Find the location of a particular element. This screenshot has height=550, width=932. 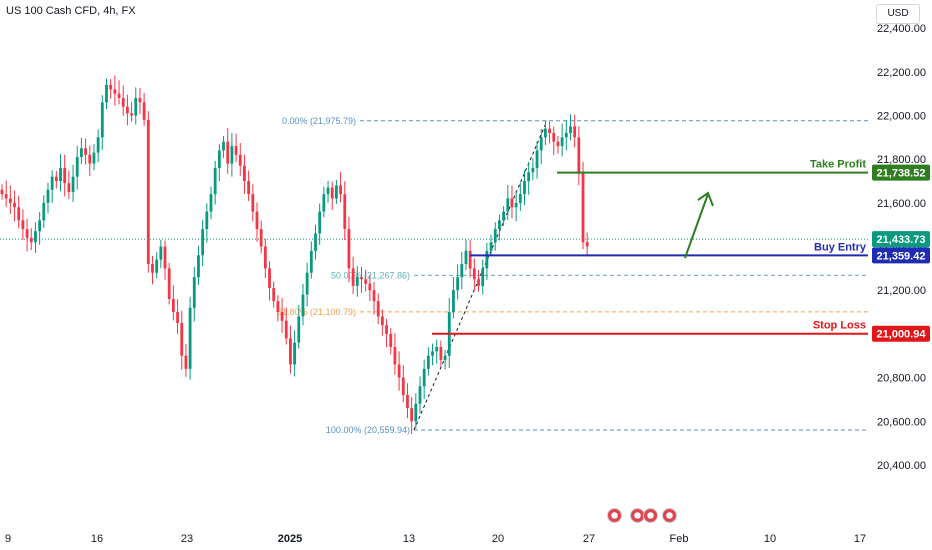

trade-level-name: Take Profit is located at coordinates (838, 165).